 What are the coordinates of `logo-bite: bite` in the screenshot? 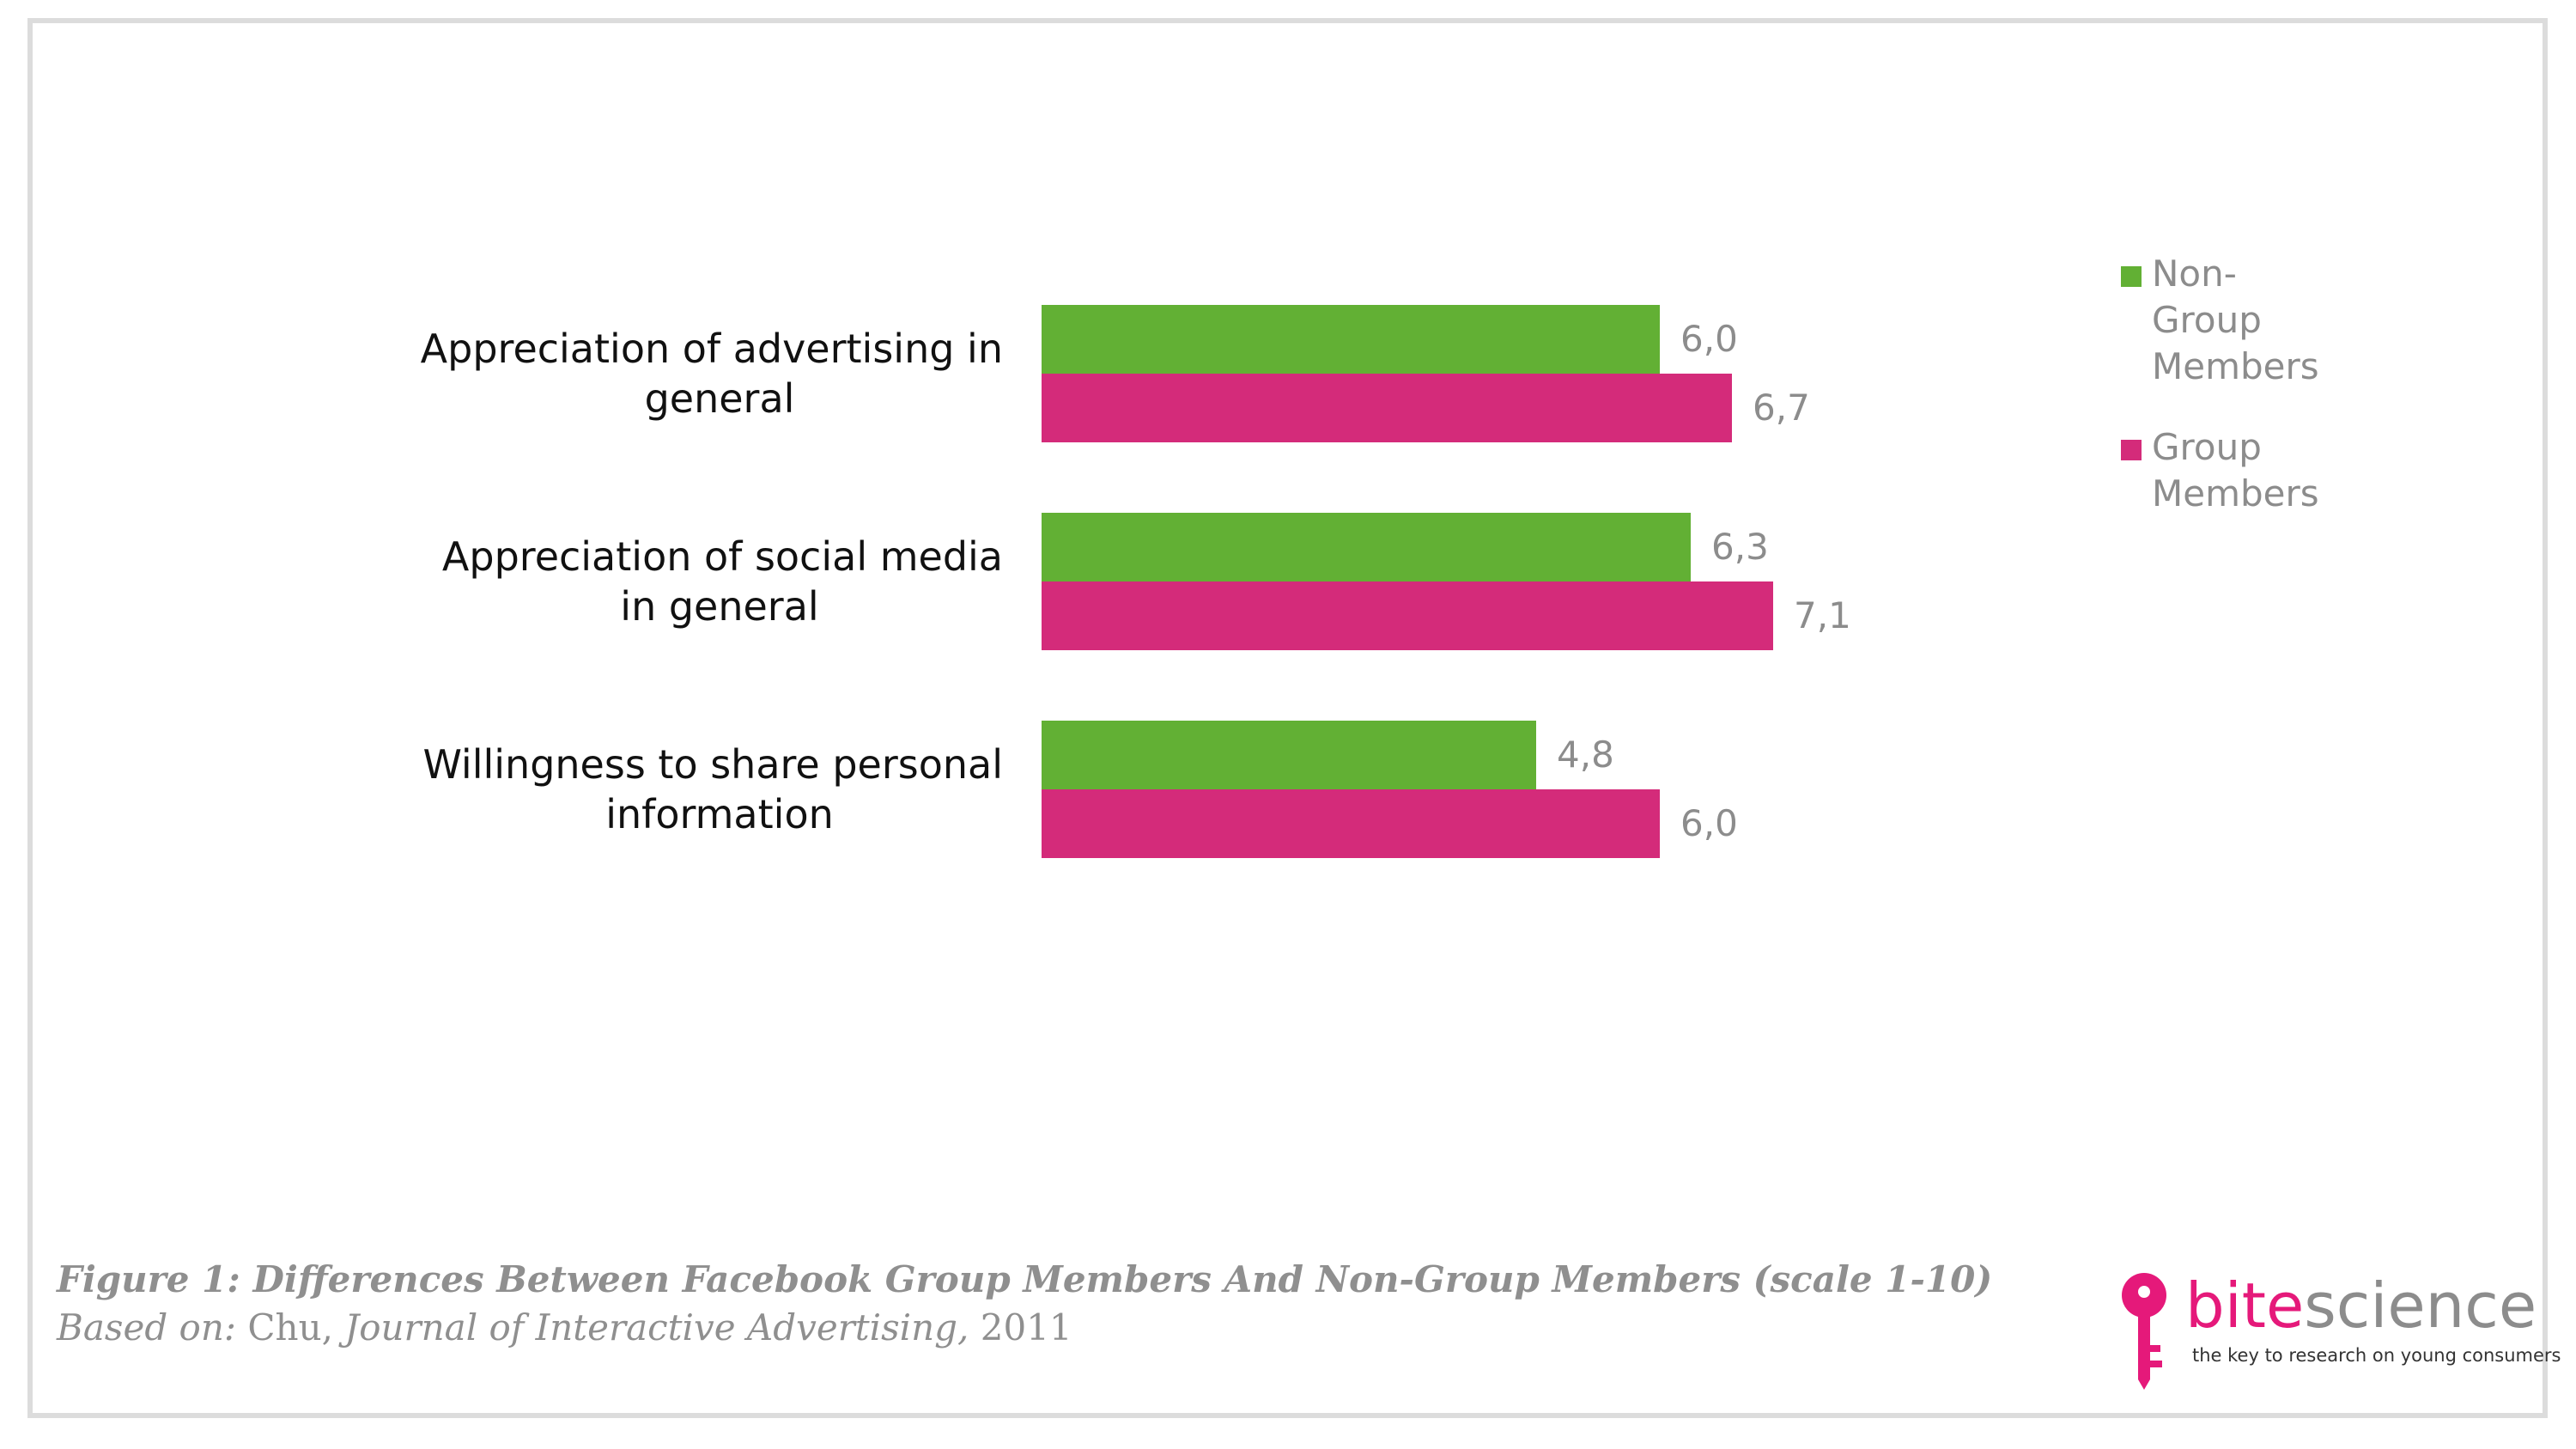 It's located at (2245, 1305).